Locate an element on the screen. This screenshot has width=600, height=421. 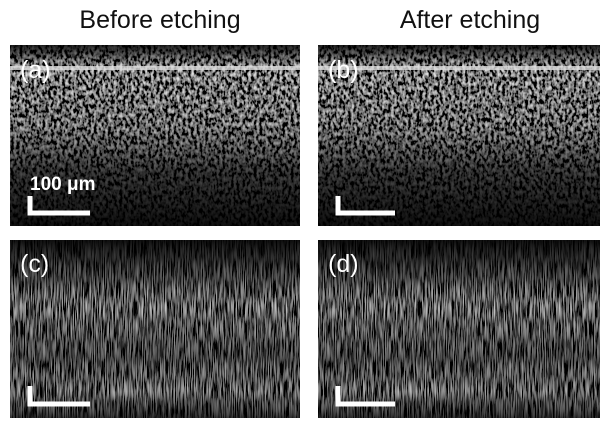
panel-label: (d) is located at coordinates (343, 264).